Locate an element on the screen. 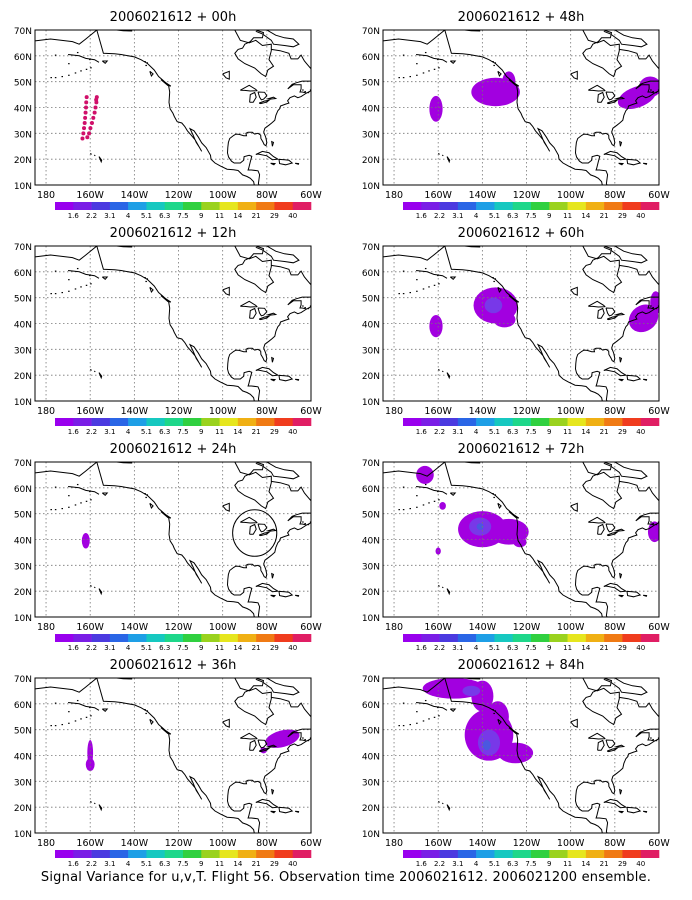 The height and width of the screenshot is (900, 692). lat-label: 60N is located at coordinates (23, 490).